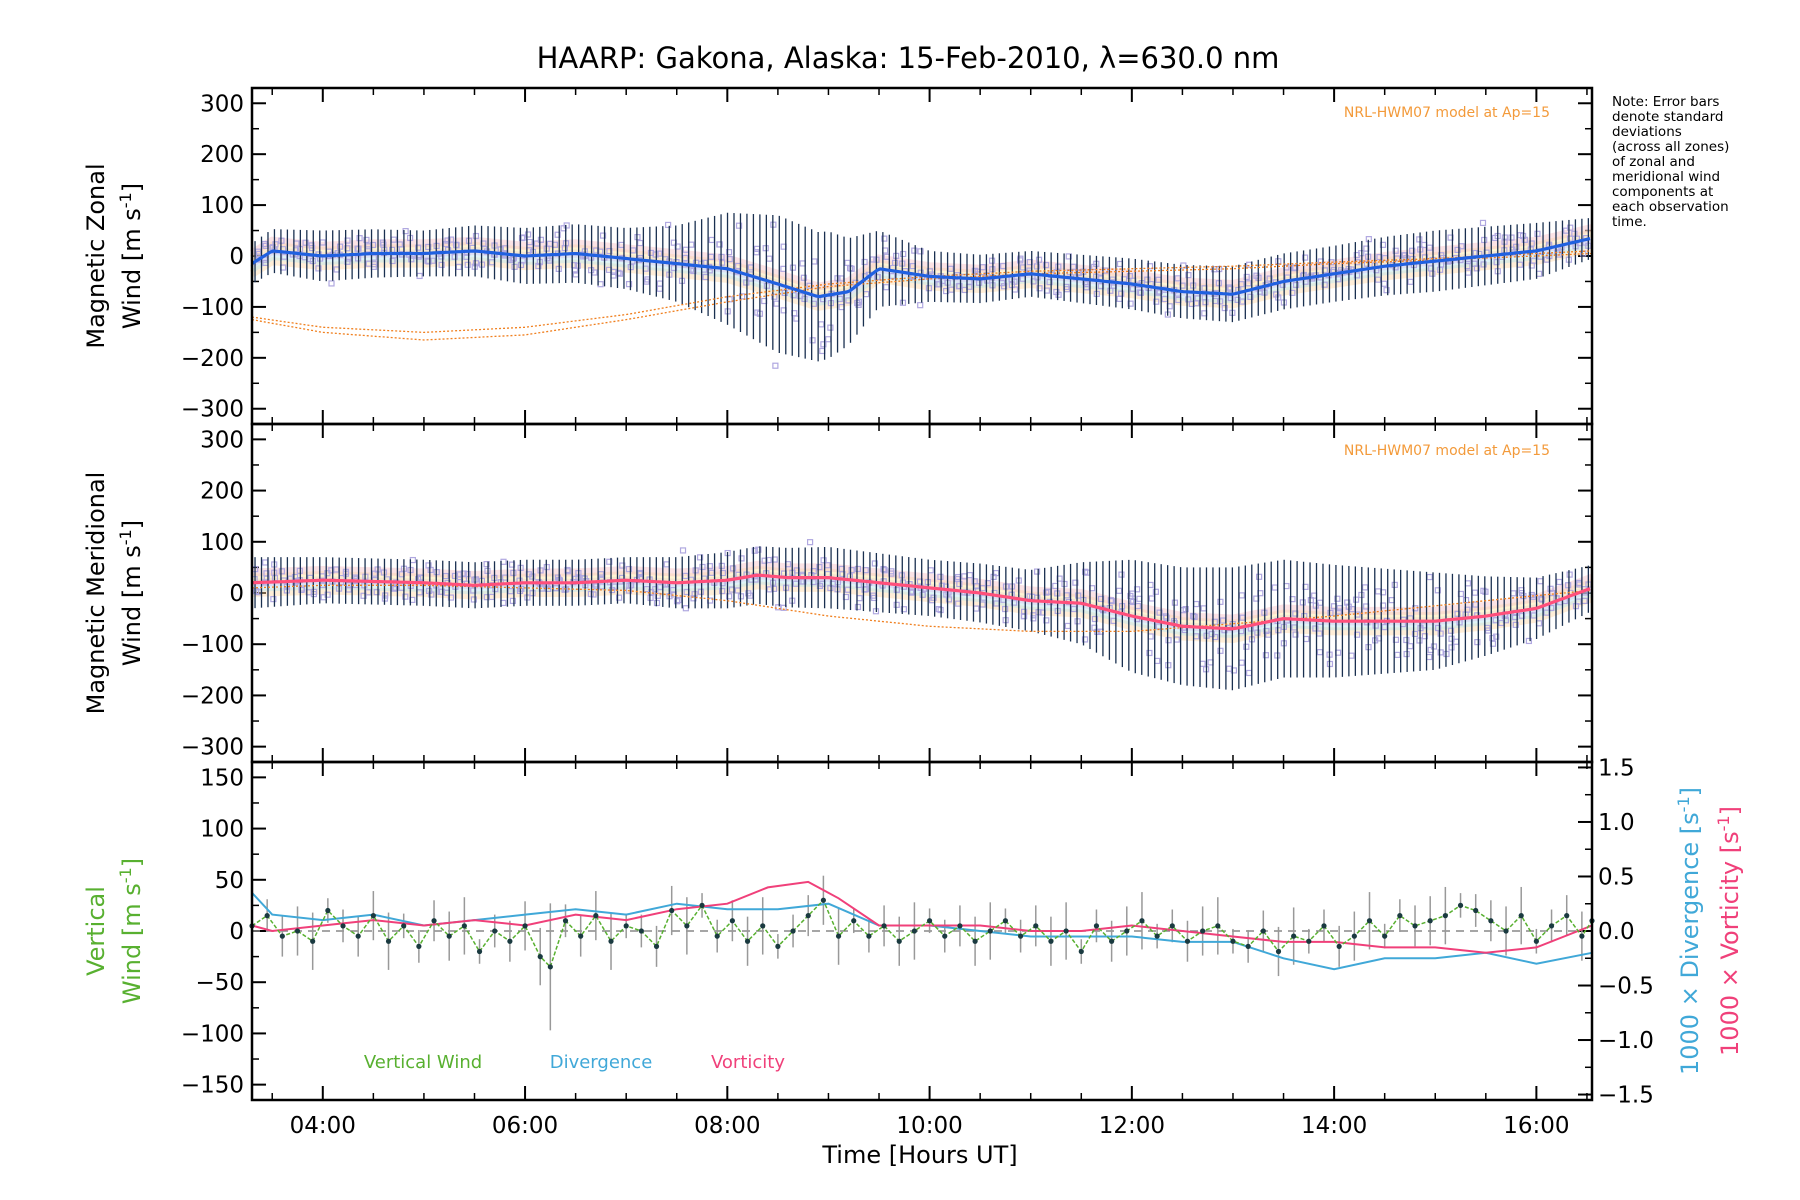  I want to click on y-tick-label-zonal-3: 0, so click(236, 257).